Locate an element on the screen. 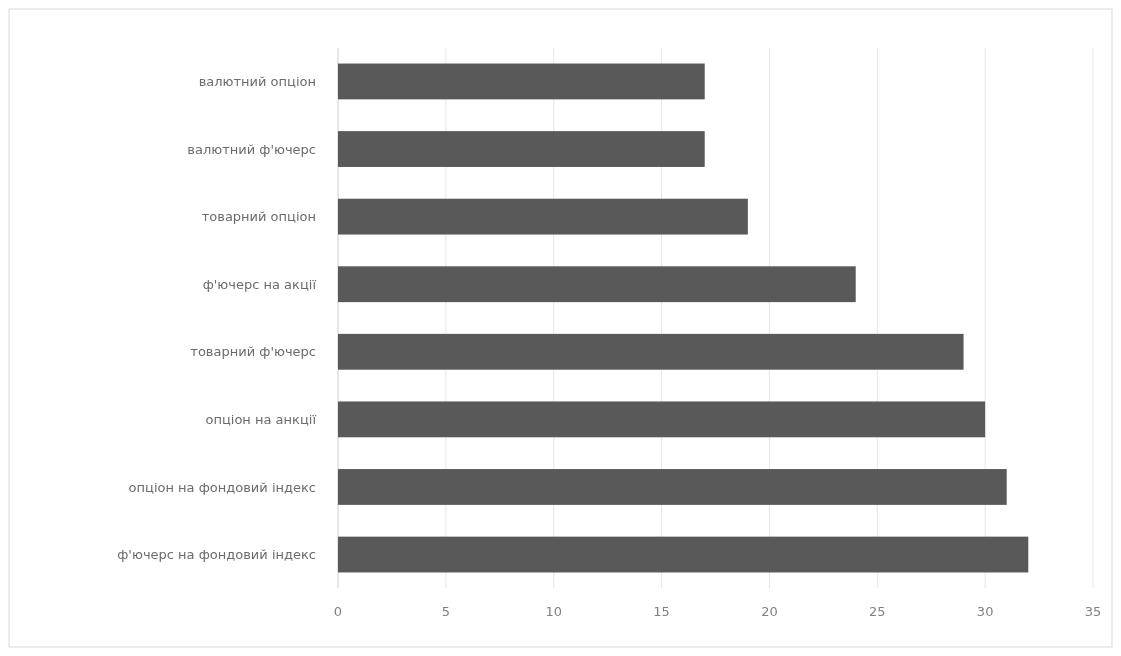 The height and width of the screenshot is (656, 1121). y-tick-label: опціон на фондовий індекс is located at coordinates (222, 487).